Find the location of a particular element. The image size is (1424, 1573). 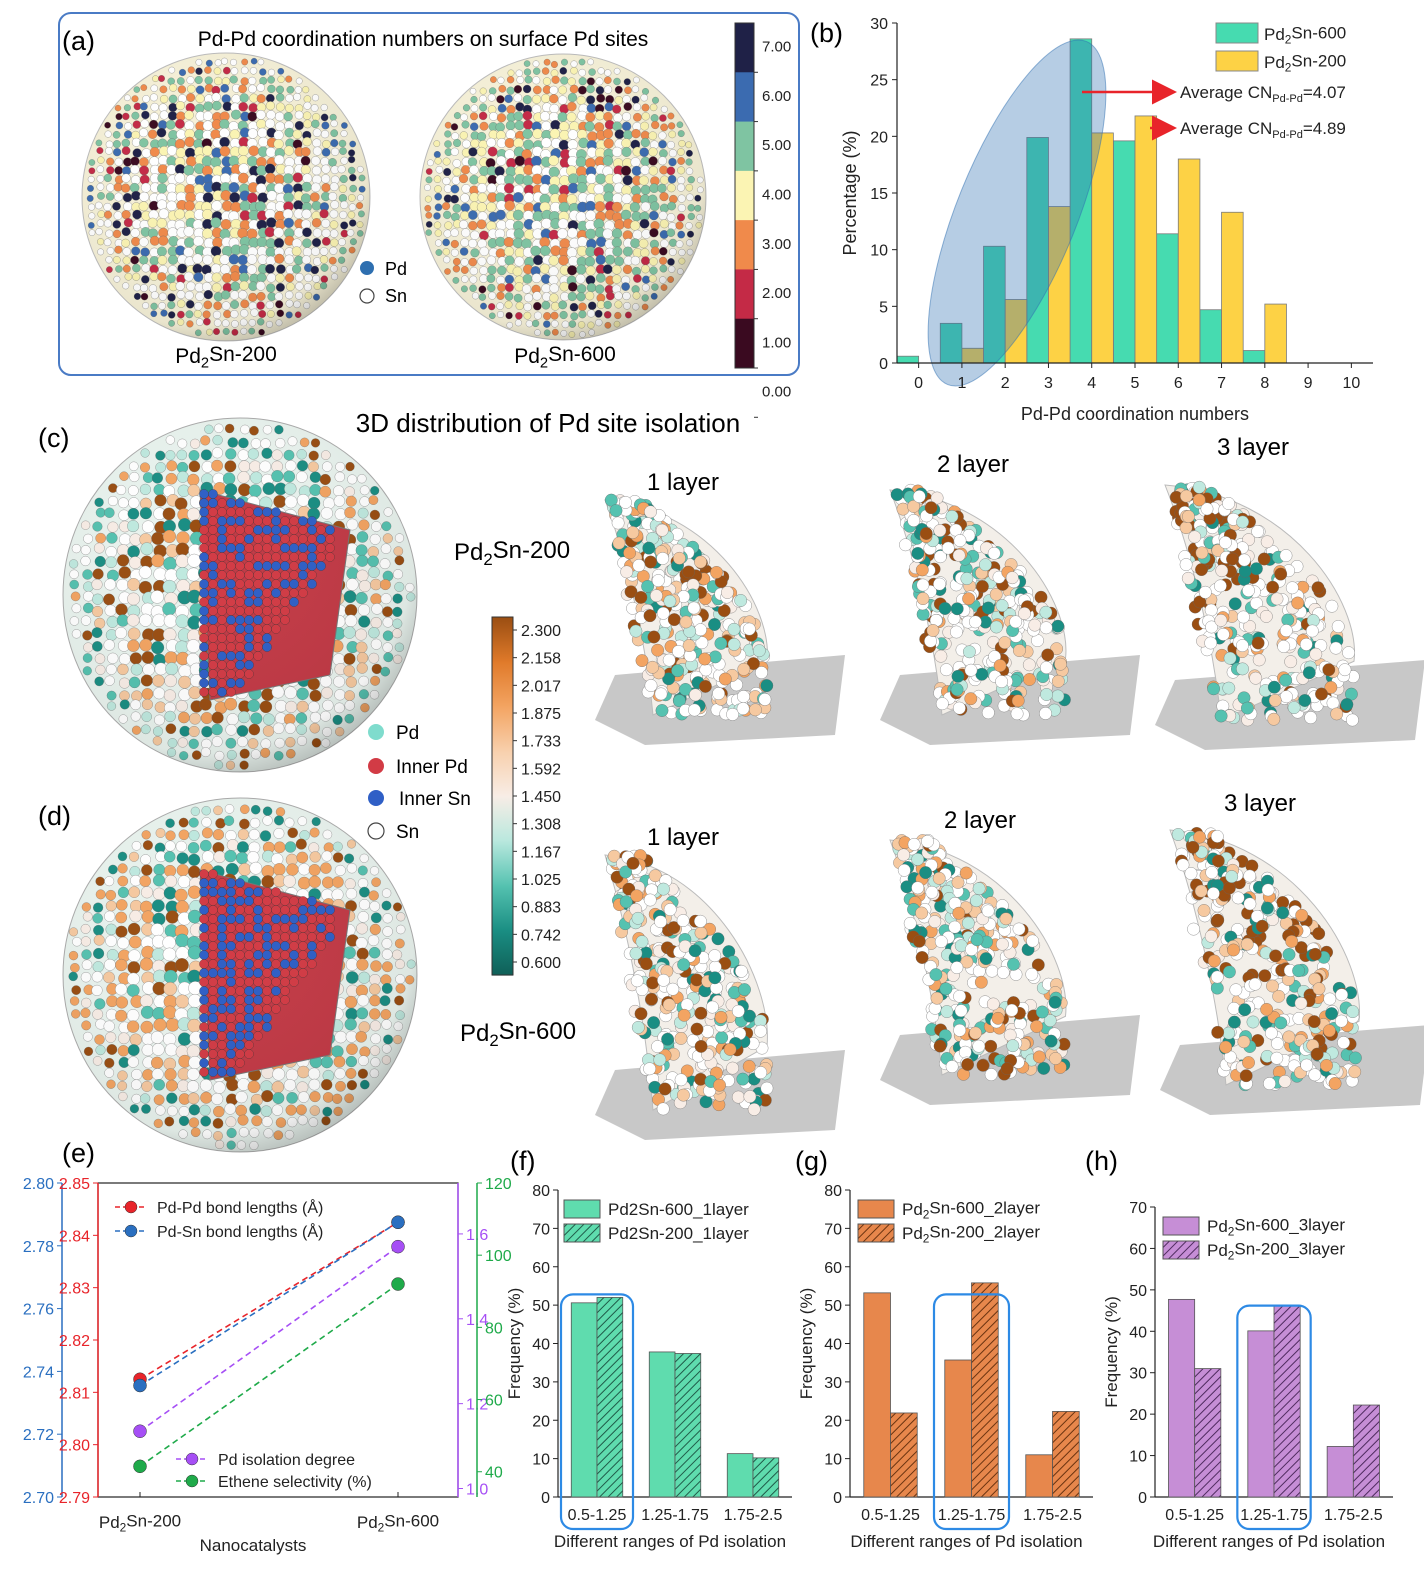

colorbar-a-tick-label: 1.00 is located at coordinates (776, 342).